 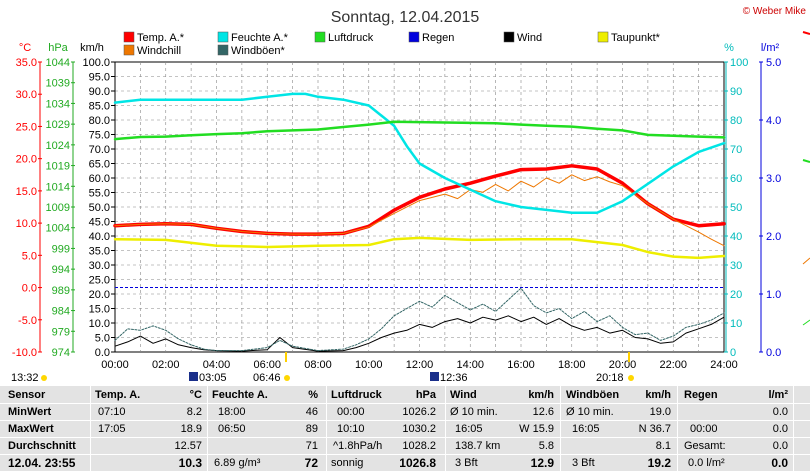 I want to click on avg-press-trend: ^1.8hPa/h, so click(x=358, y=446).